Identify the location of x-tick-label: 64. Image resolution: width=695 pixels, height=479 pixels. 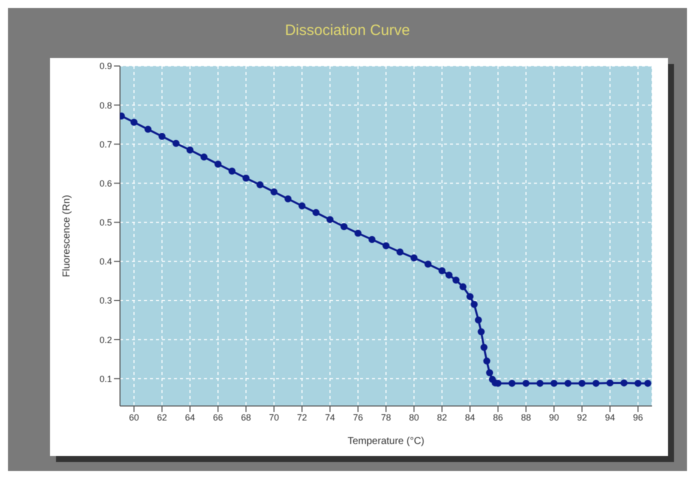
(190, 417).